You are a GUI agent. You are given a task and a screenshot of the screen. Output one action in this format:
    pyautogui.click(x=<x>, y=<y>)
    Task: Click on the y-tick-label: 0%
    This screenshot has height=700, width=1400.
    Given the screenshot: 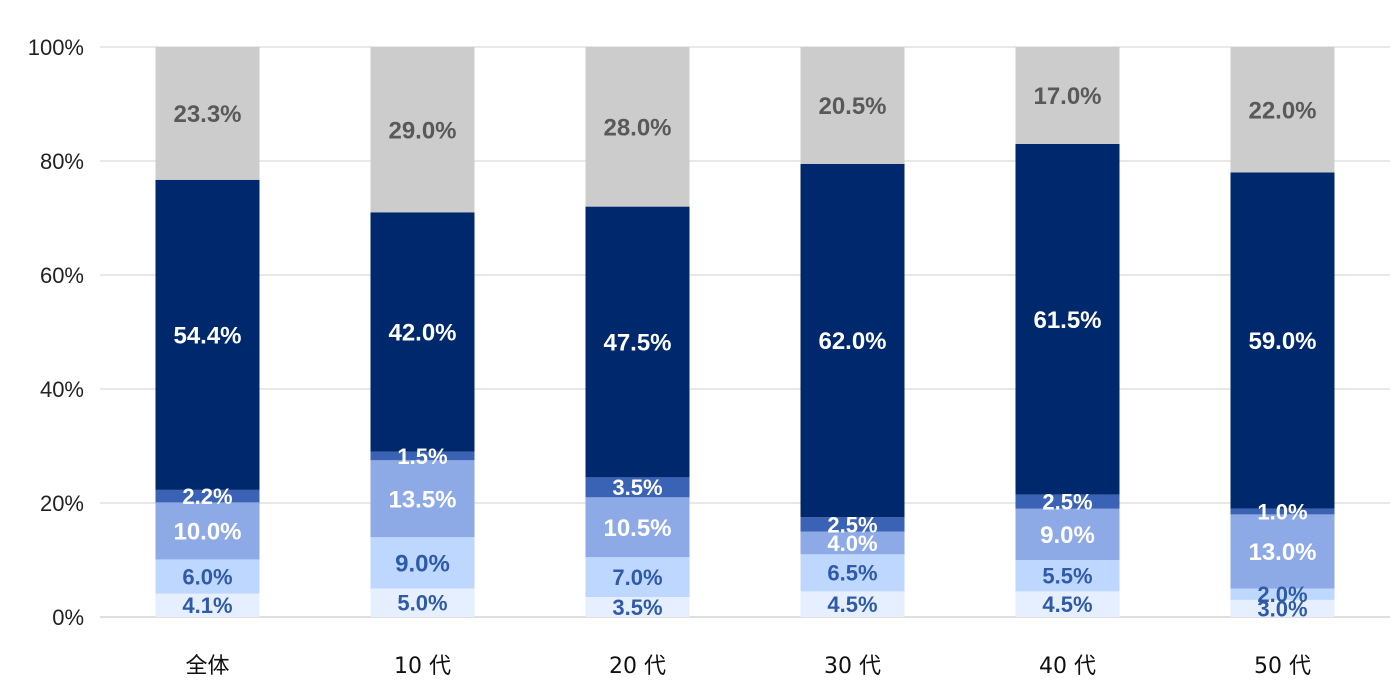 What is the action you would take?
    pyautogui.click(x=68, y=617)
    